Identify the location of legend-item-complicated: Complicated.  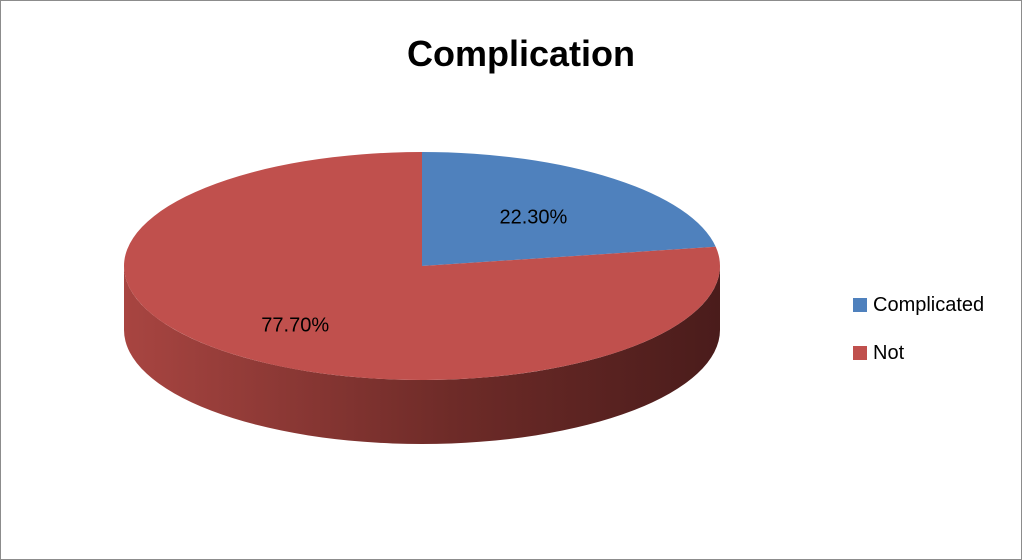
(918, 305).